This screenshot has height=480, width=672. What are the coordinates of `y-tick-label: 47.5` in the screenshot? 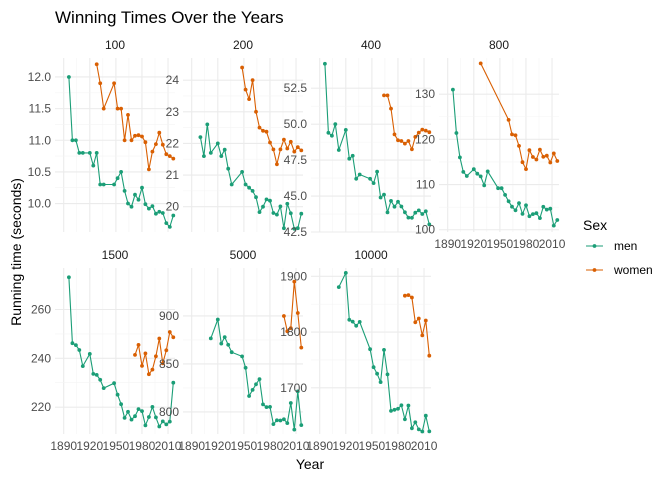 It's located at (296, 160).